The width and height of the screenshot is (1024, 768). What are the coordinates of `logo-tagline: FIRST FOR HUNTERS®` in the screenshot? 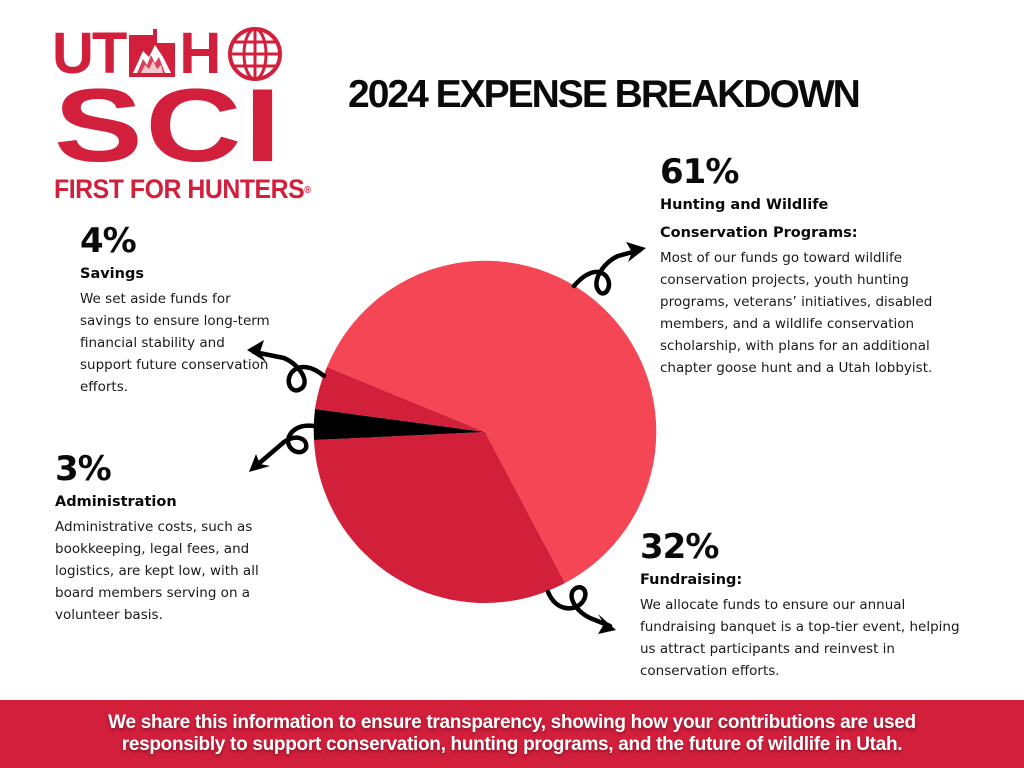 It's located at (182, 189).